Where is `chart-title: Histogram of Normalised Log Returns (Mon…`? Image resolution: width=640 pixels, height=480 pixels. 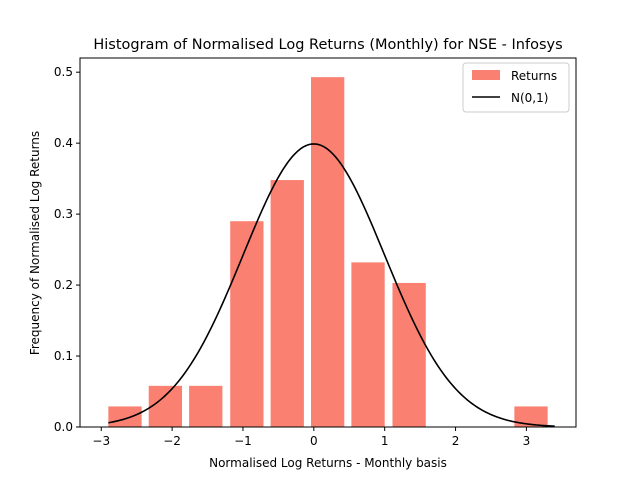
chart-title: Histogram of Normalised Log Returns (Mon… is located at coordinates (327, 45).